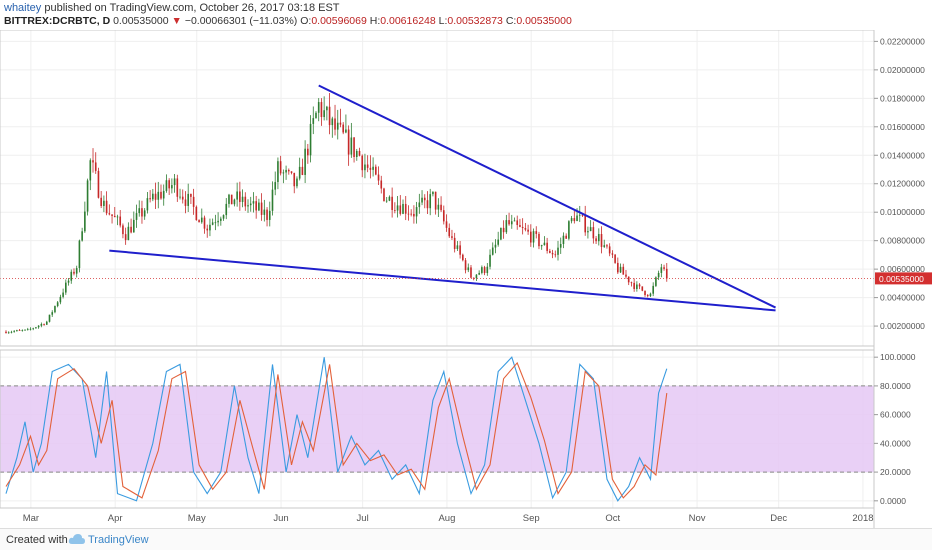 The height and width of the screenshot is (550, 932). What do you see at coordinates (57, 21) in the screenshot?
I see `symbol-label: BITTREX:DCRBTC, D` at bounding box center [57, 21].